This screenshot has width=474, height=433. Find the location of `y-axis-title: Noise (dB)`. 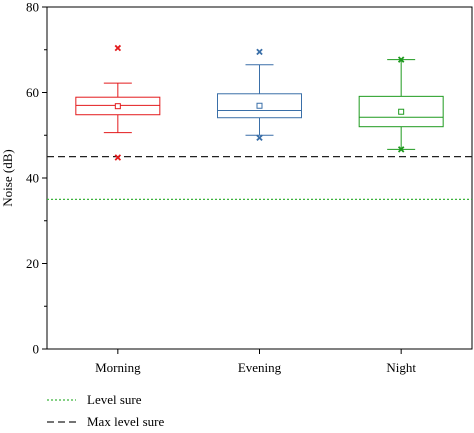

y-axis-title: Noise (dB) is located at coordinates (7, 177).